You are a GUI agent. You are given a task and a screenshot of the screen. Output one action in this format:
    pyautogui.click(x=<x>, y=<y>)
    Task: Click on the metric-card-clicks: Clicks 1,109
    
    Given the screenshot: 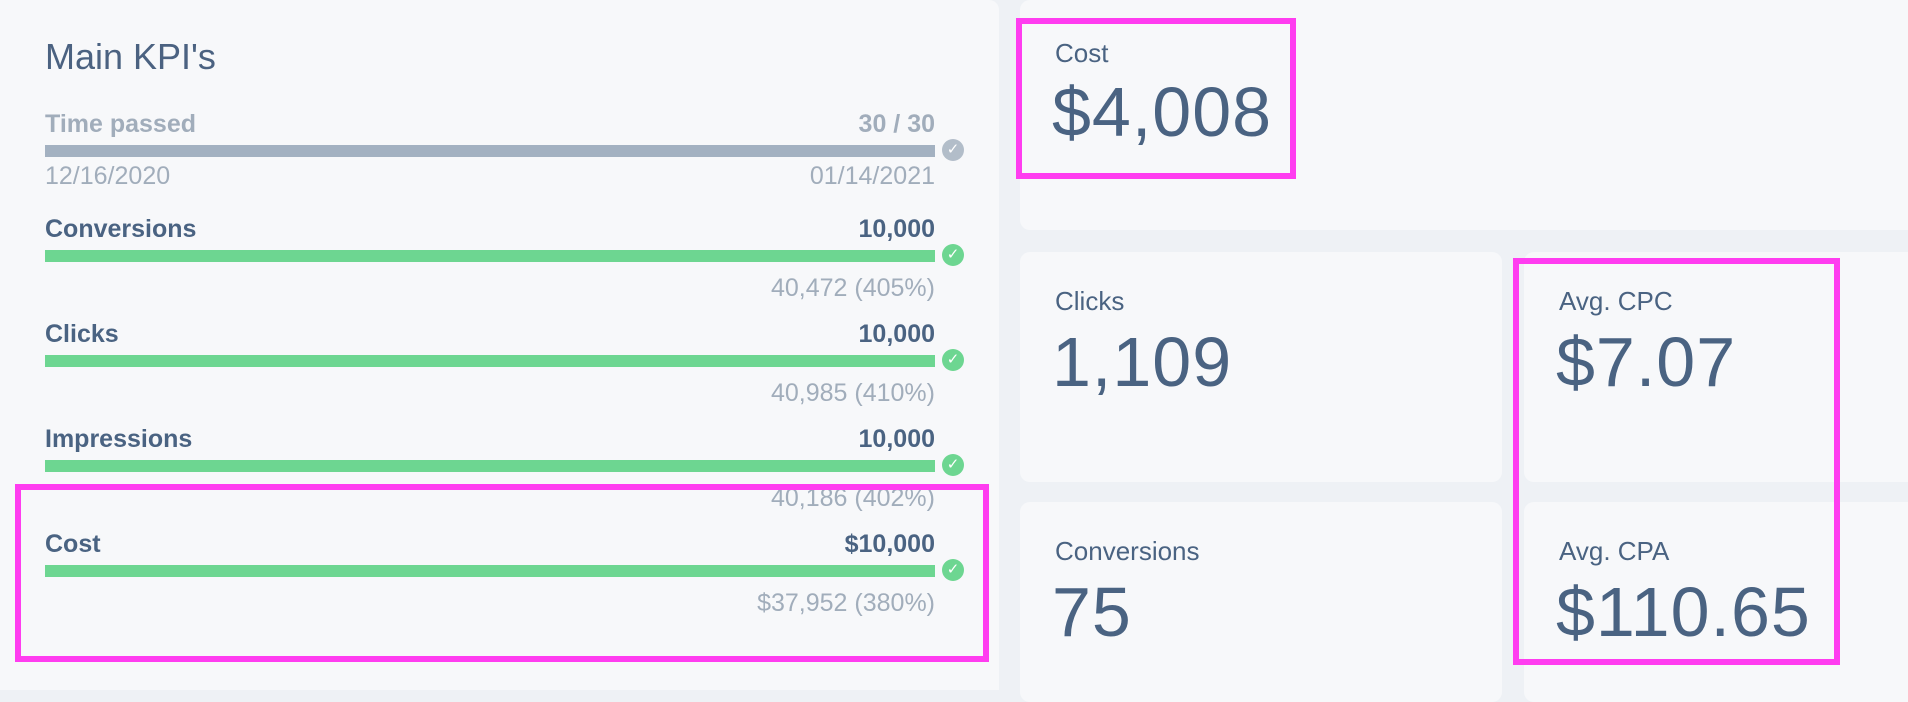 What is the action you would take?
    pyautogui.click(x=1261, y=367)
    